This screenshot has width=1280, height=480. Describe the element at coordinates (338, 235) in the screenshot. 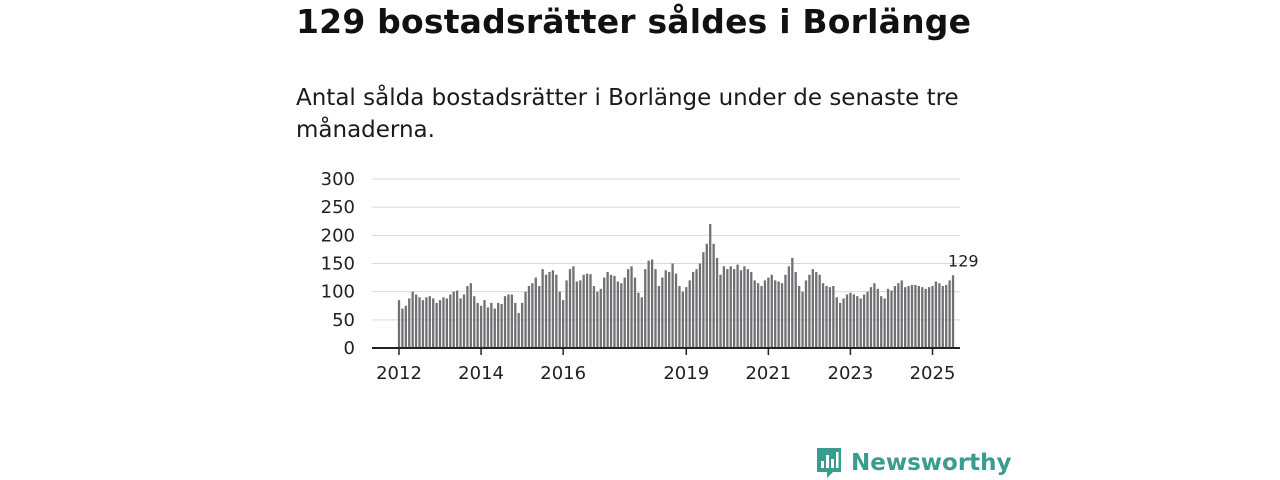

I see `y-tick-label: 200` at that location.